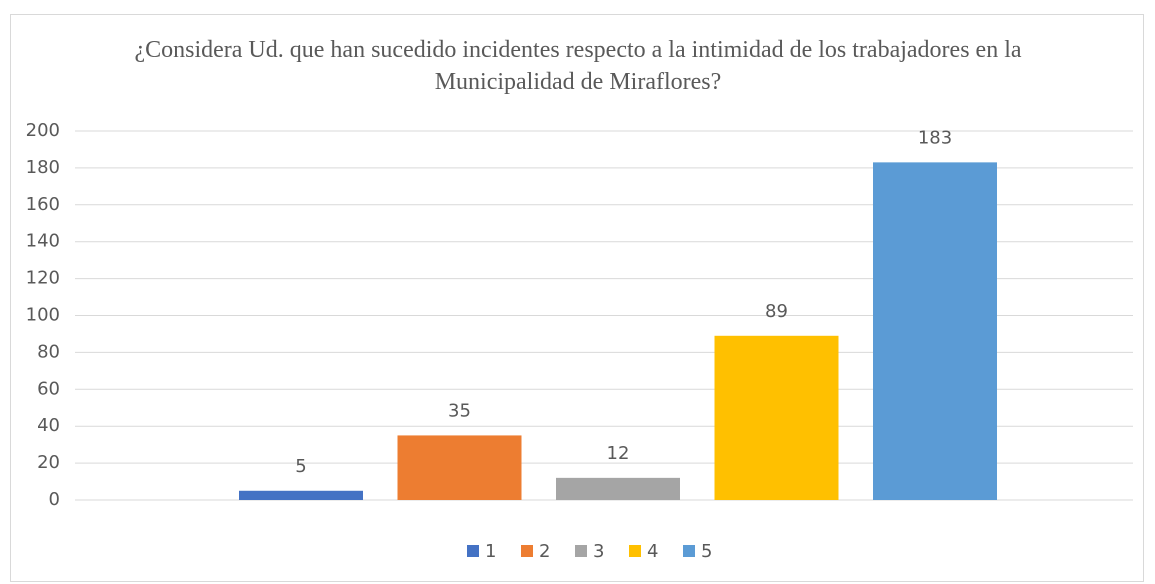 The height and width of the screenshot is (584, 1155). What do you see at coordinates (43, 278) in the screenshot?
I see `y-tick-label: 120` at bounding box center [43, 278].